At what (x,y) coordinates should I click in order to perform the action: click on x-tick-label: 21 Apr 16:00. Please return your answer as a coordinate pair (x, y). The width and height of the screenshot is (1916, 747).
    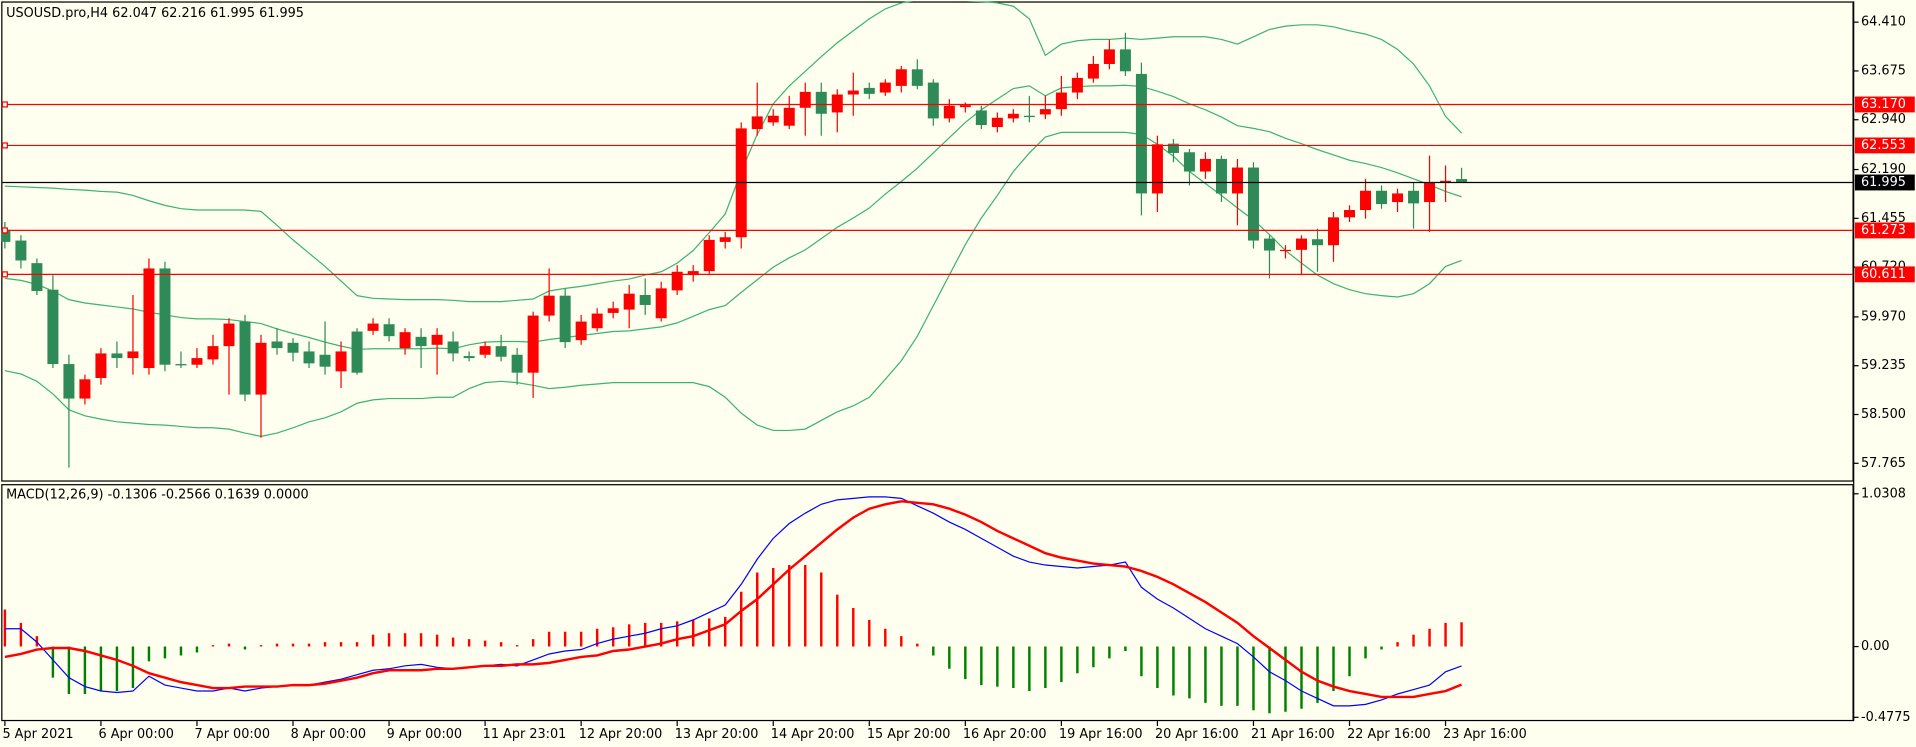
    Looking at the image, I should click on (1293, 734).